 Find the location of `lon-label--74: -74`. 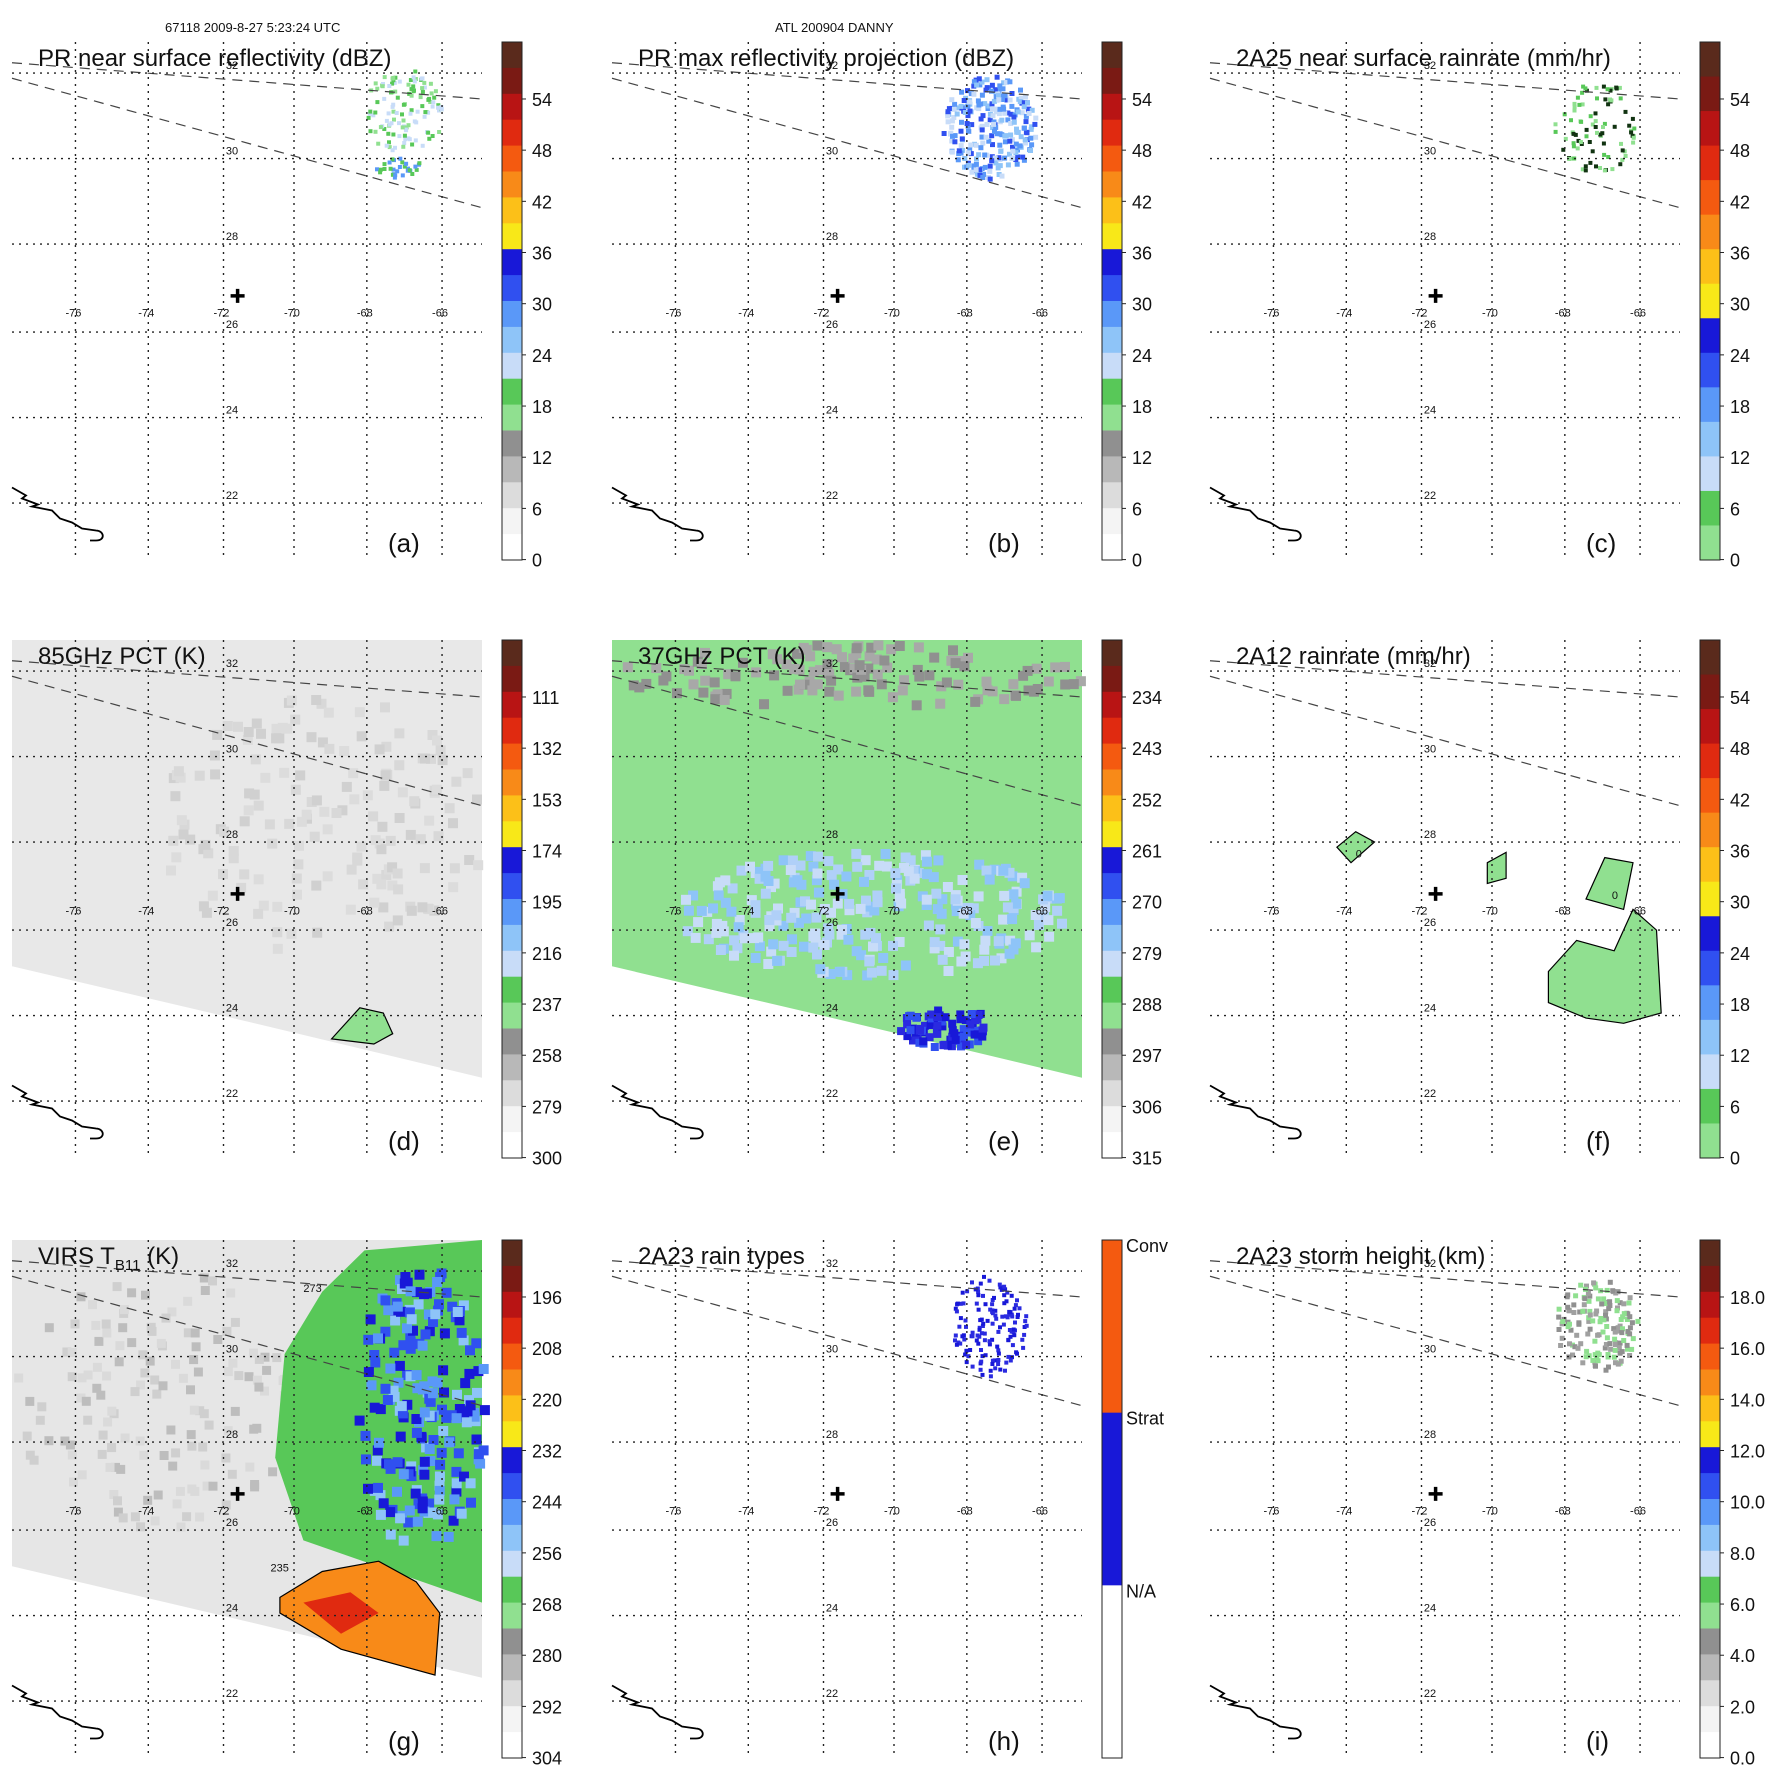

lon-label--74: -74 is located at coordinates (746, 912).